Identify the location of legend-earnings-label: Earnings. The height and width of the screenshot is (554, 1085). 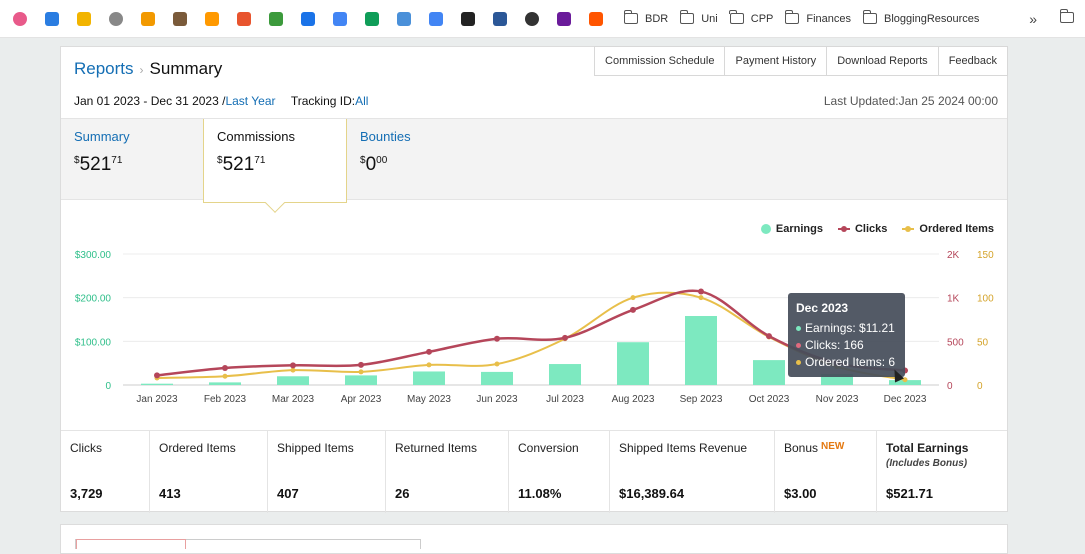
(799, 229).